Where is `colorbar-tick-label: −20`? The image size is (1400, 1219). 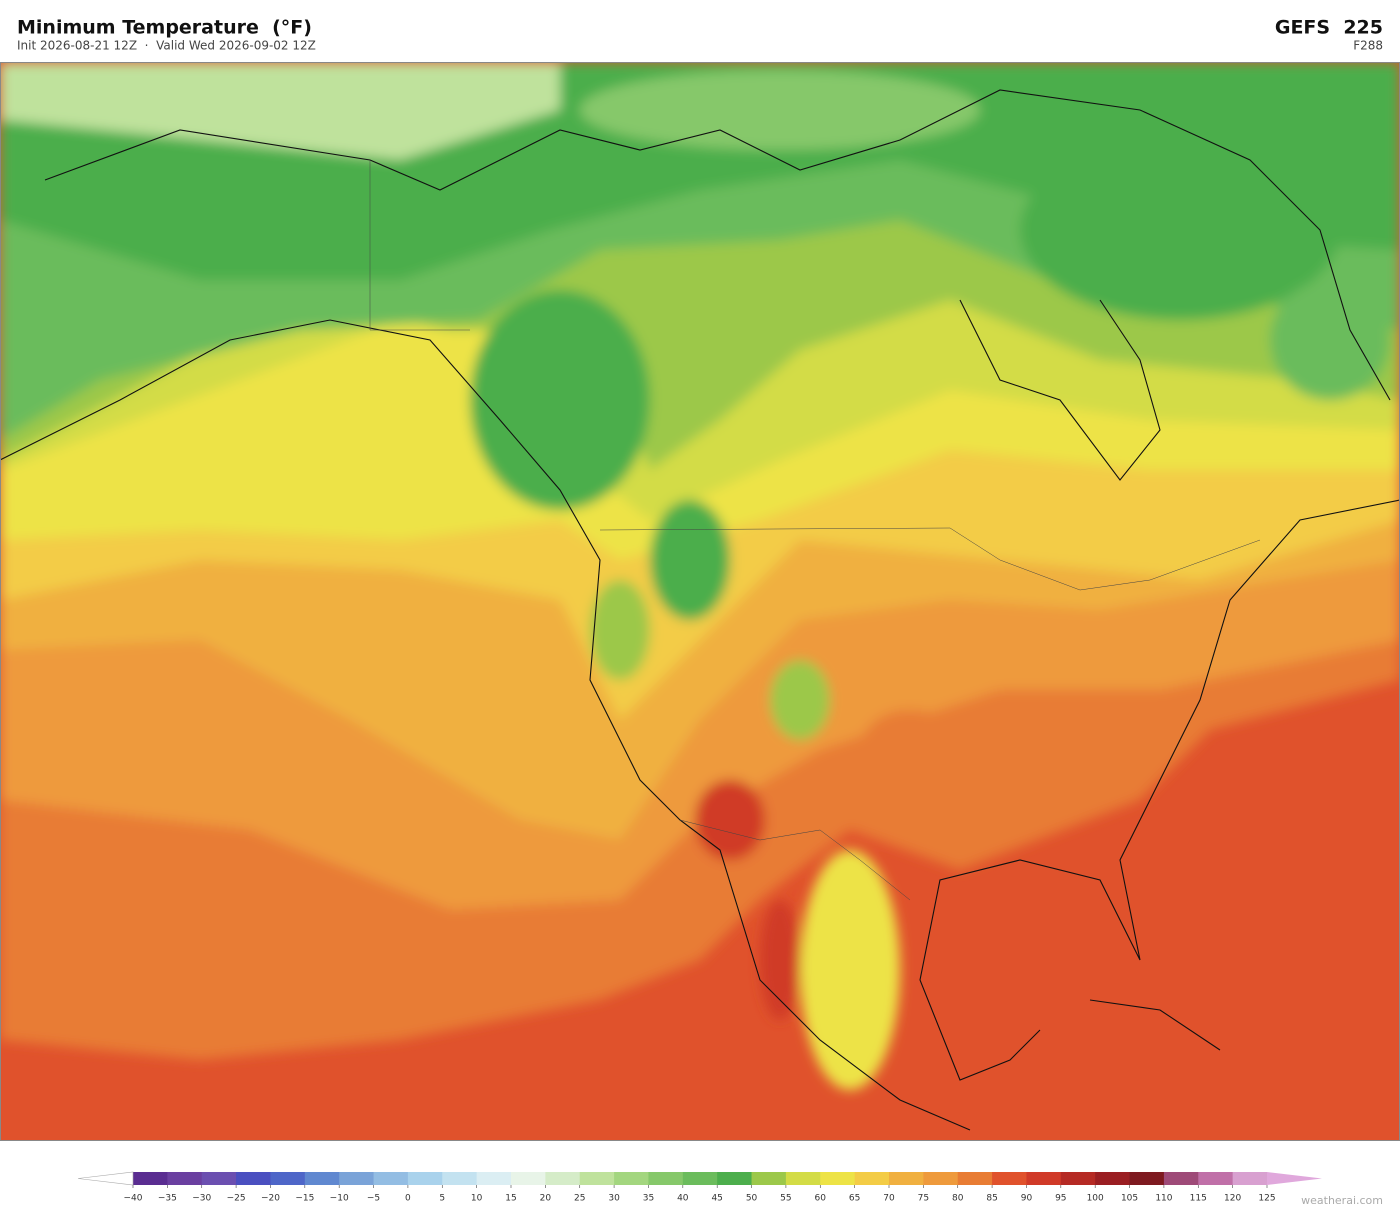
colorbar-tick-label: −20 is located at coordinates (270, 1199).